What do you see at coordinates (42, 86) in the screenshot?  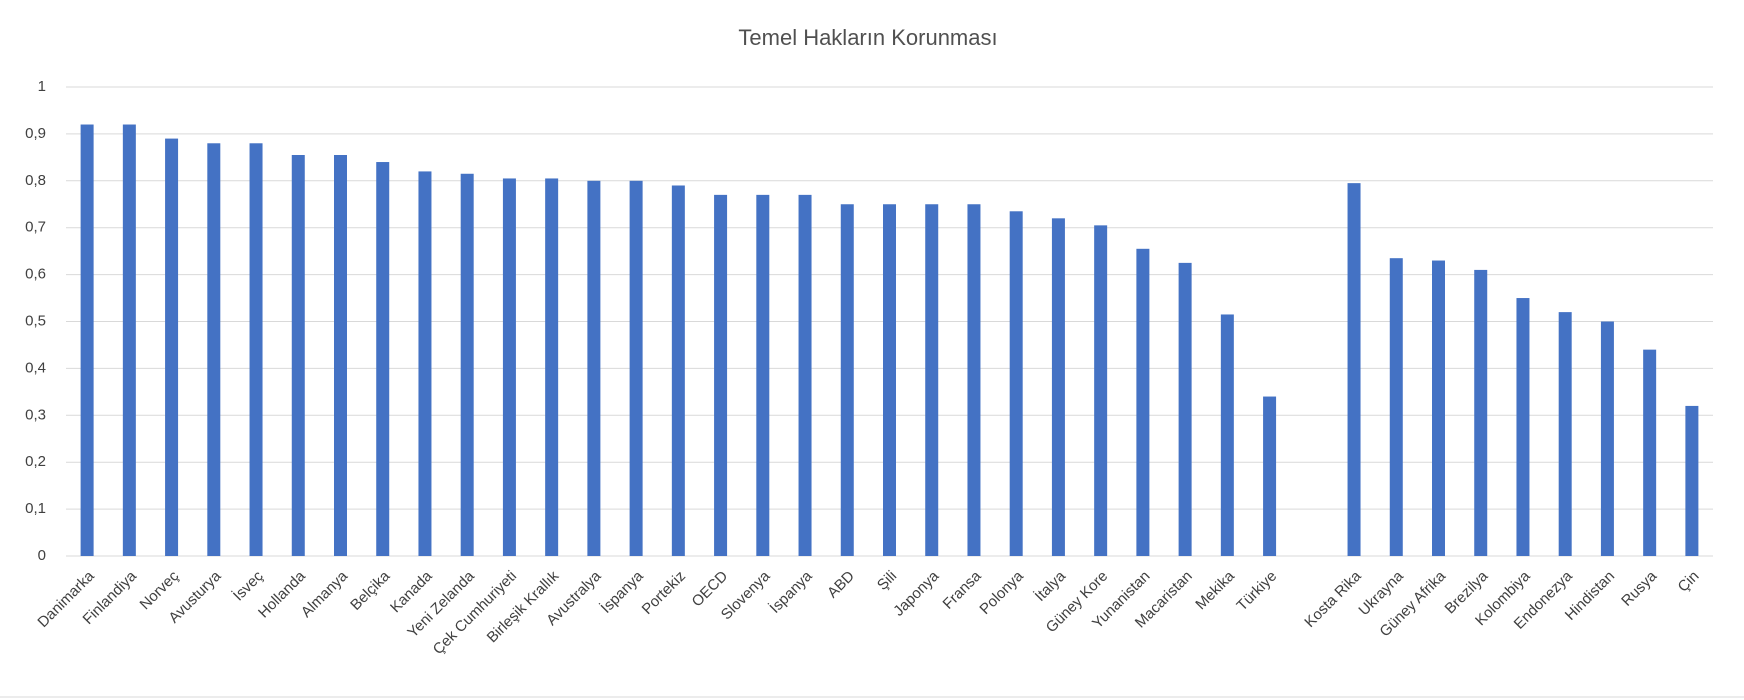 I see `y-tick-label: 1` at bounding box center [42, 86].